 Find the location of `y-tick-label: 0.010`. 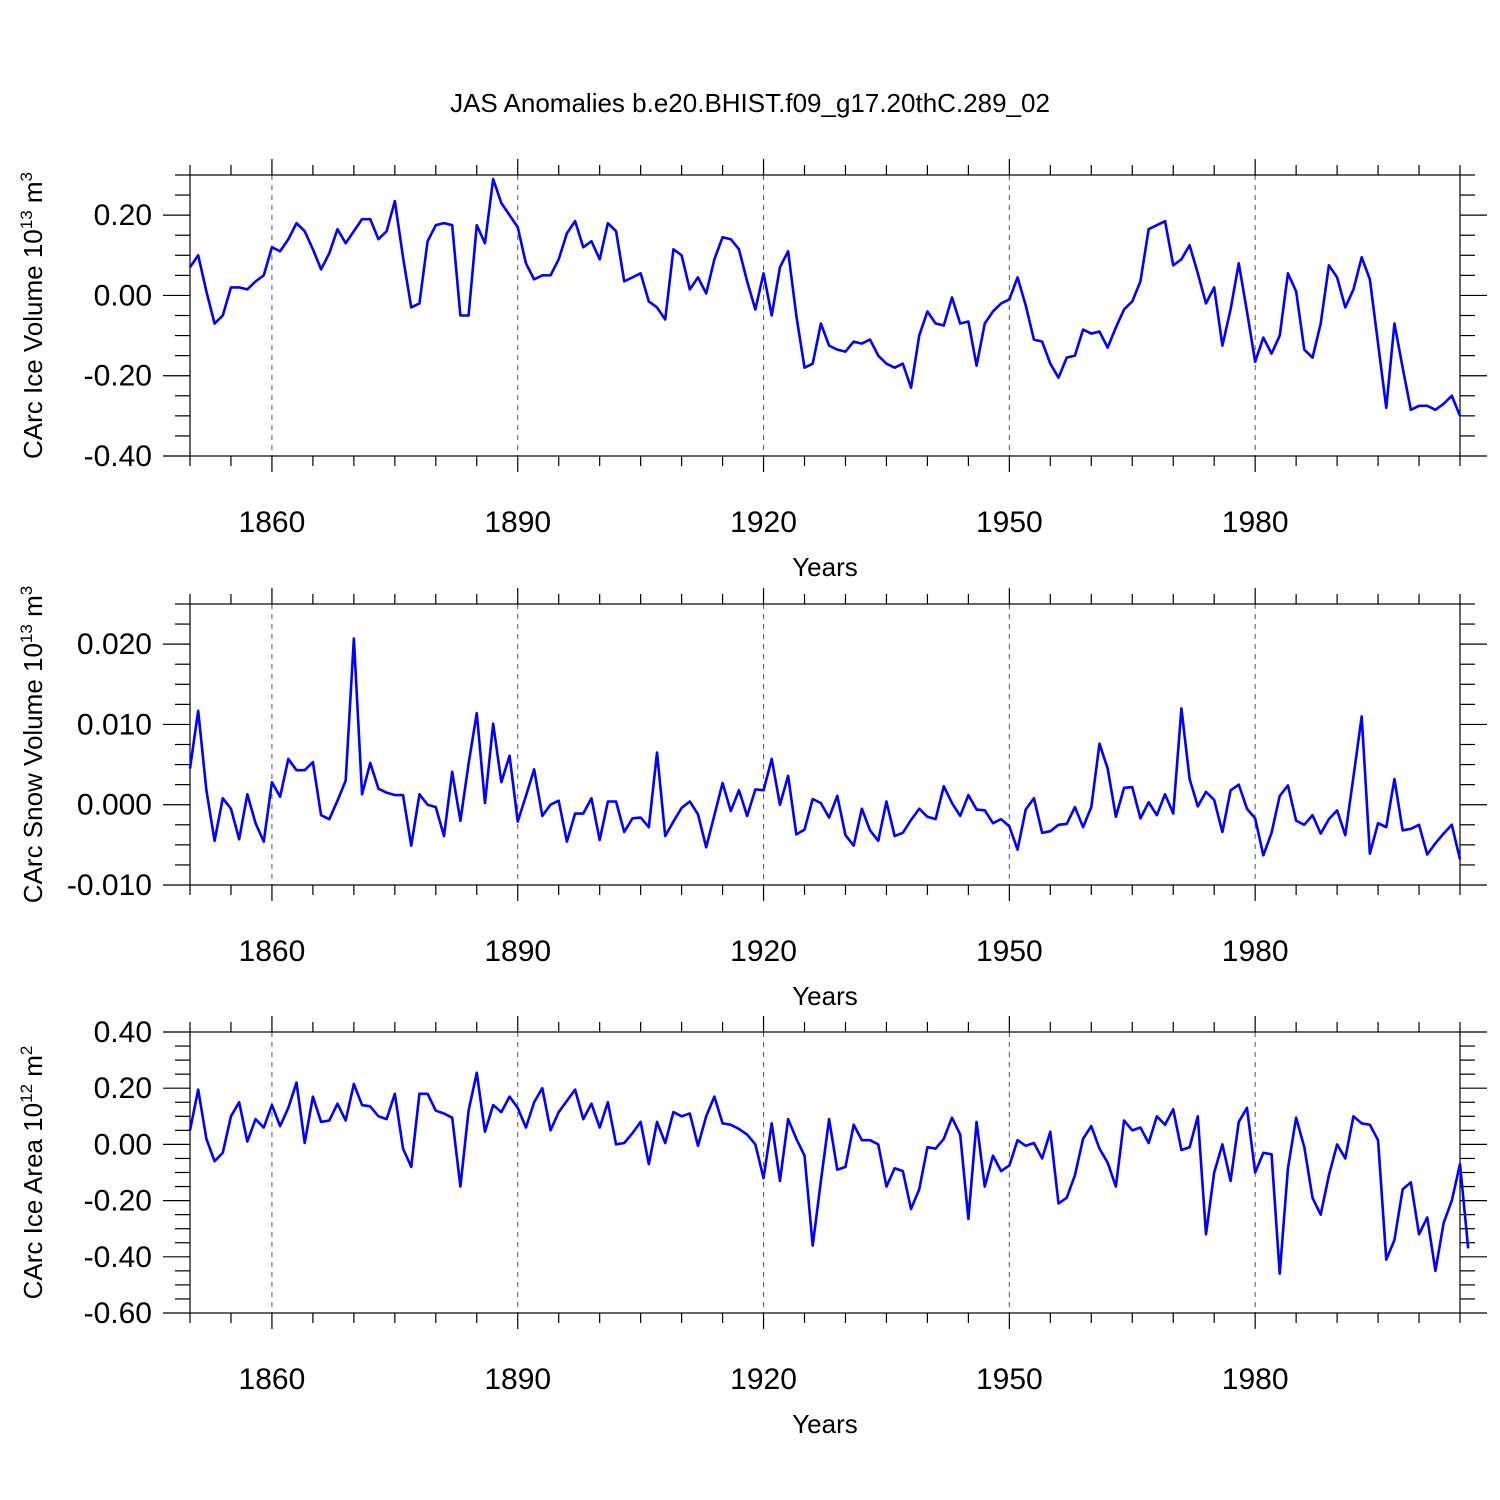

y-tick-label: 0.010 is located at coordinates (114, 724).